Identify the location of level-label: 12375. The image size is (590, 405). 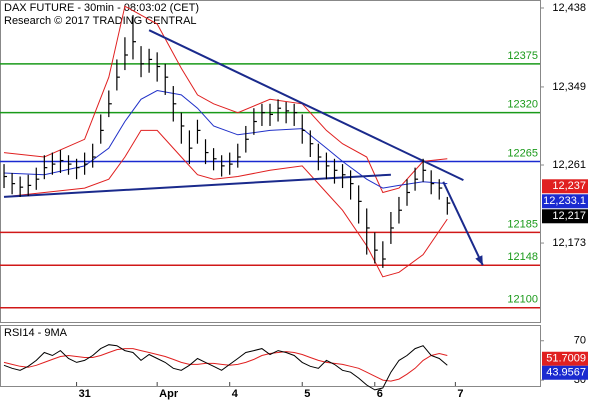
(522, 56).